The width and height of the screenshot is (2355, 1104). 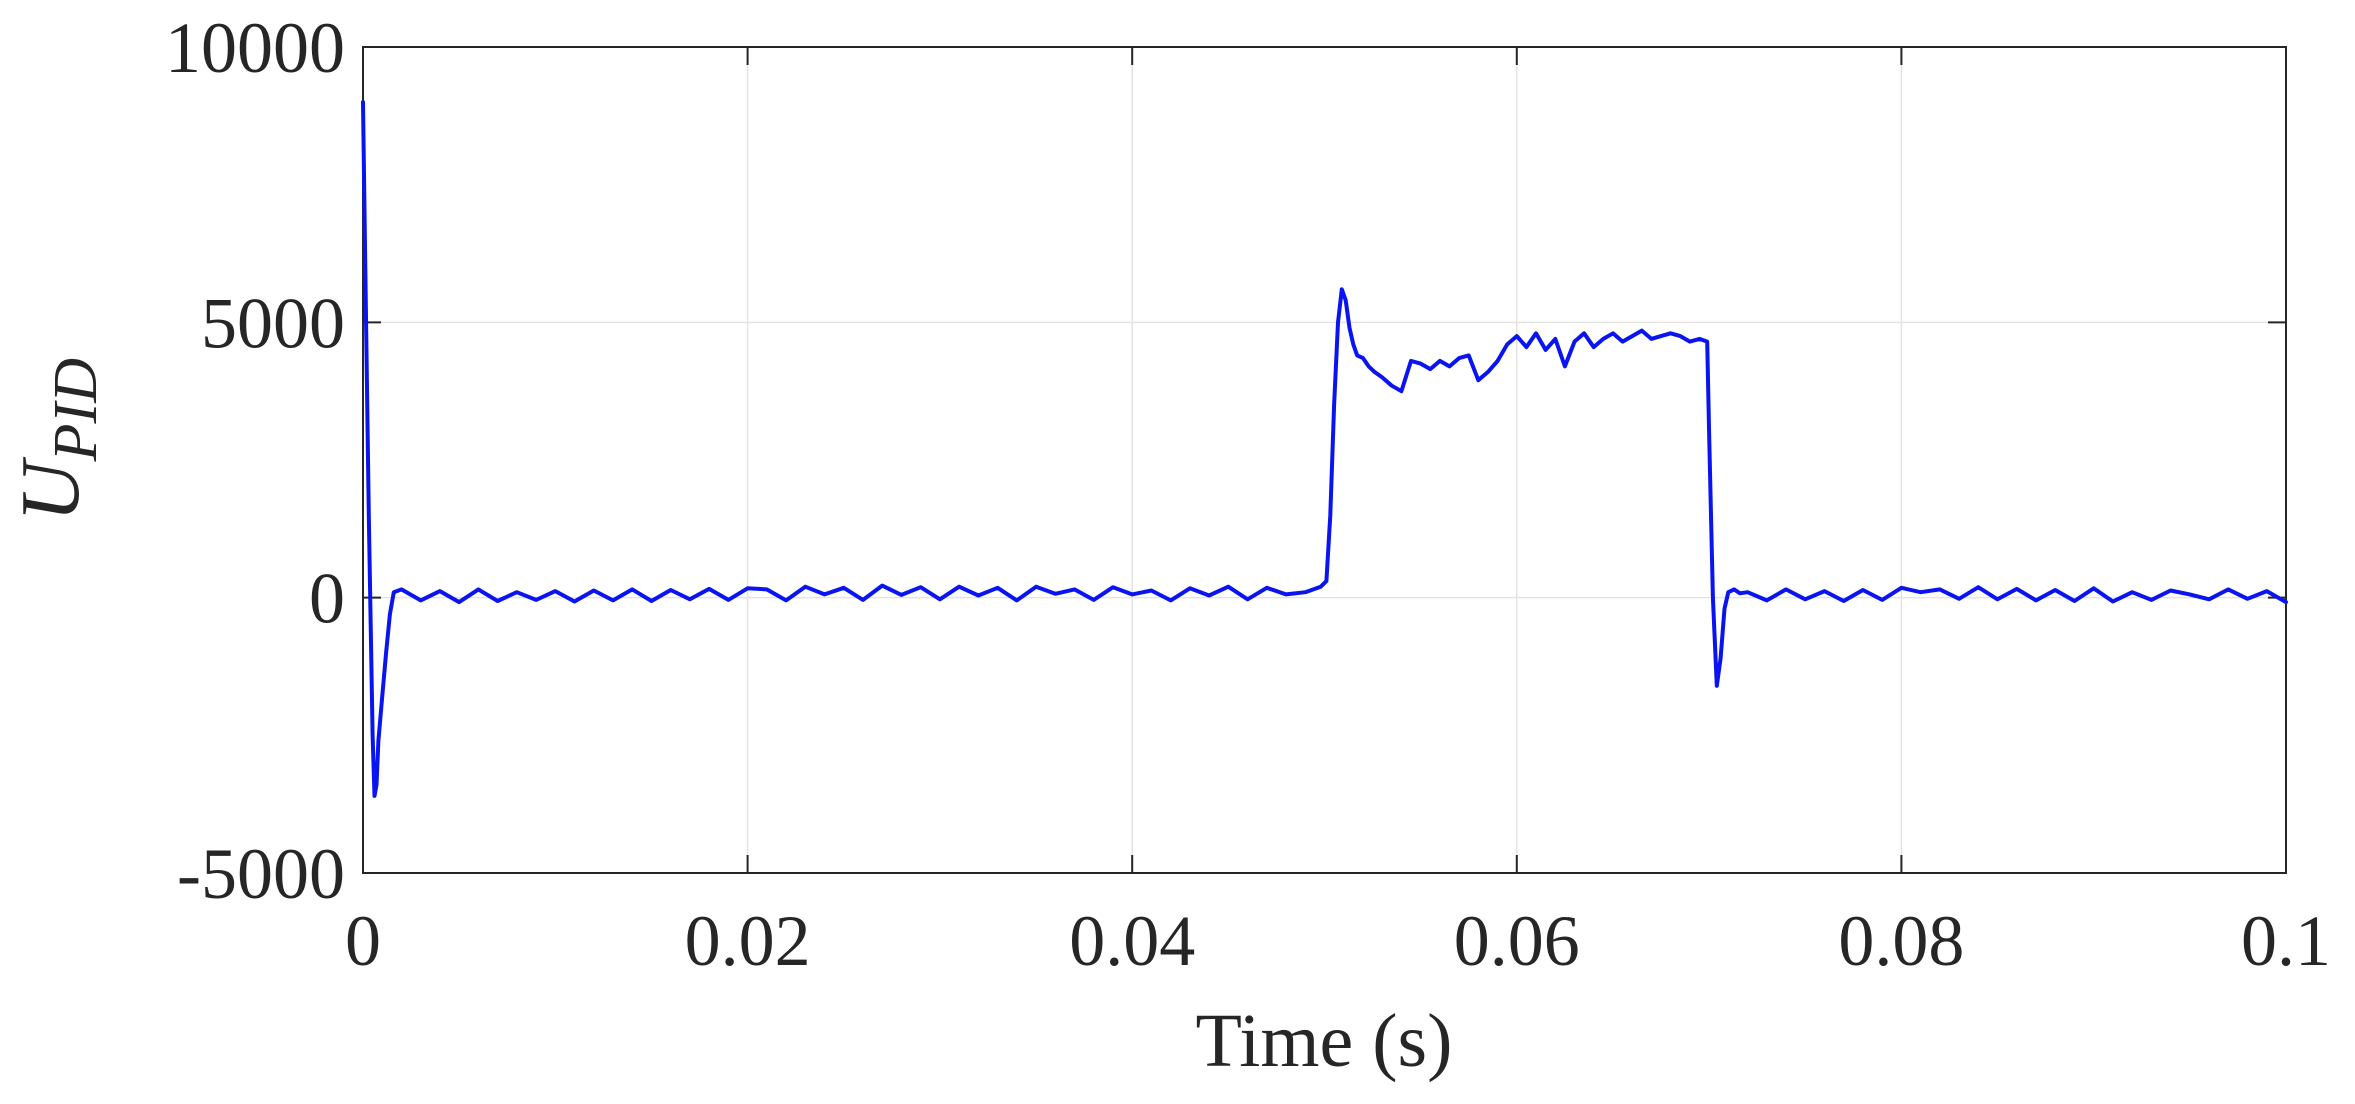 I want to click on x-tick-label: 0, so click(x=363, y=941).